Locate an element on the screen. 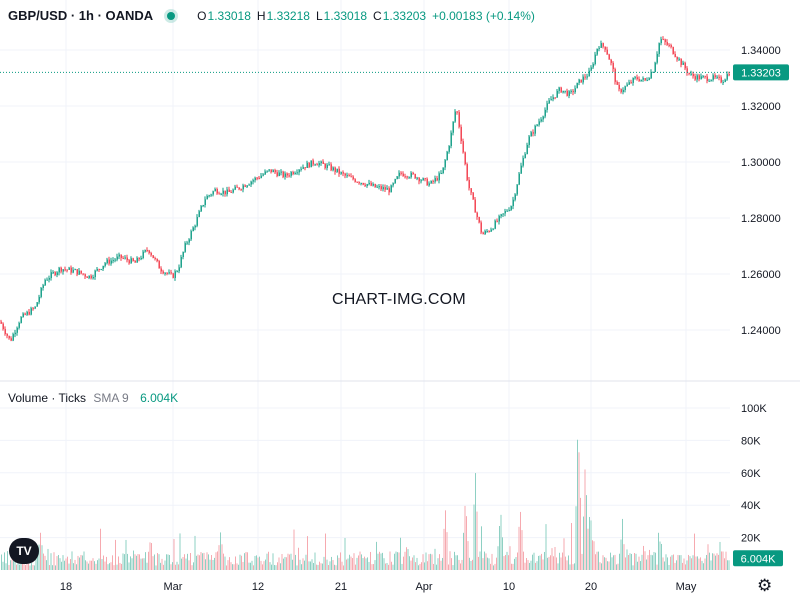 The height and width of the screenshot is (600, 800). volume-legend: Volume · Ticks SMA 9 6.004K is located at coordinates (93, 398).